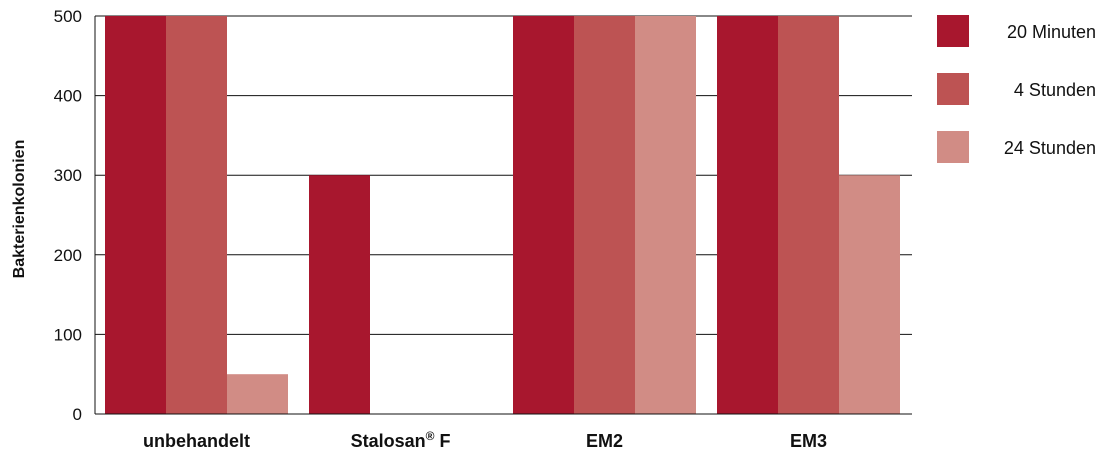 This screenshot has height=460, width=1100. I want to click on y-axis-title: Bakterienkolonien, so click(19, 209).